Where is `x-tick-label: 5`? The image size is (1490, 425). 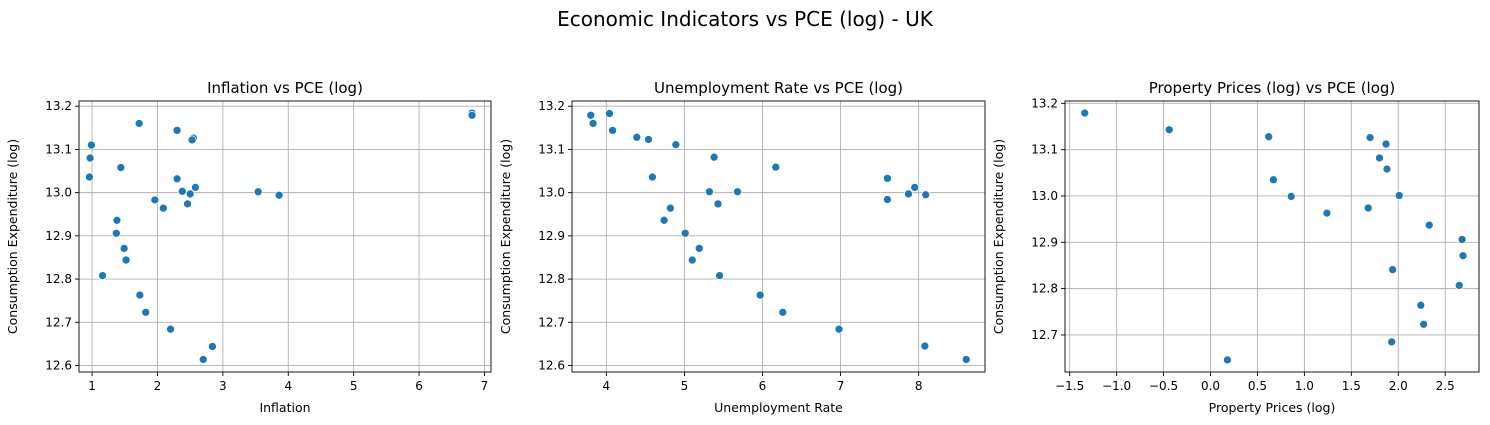 x-tick-label: 5 is located at coordinates (354, 386).